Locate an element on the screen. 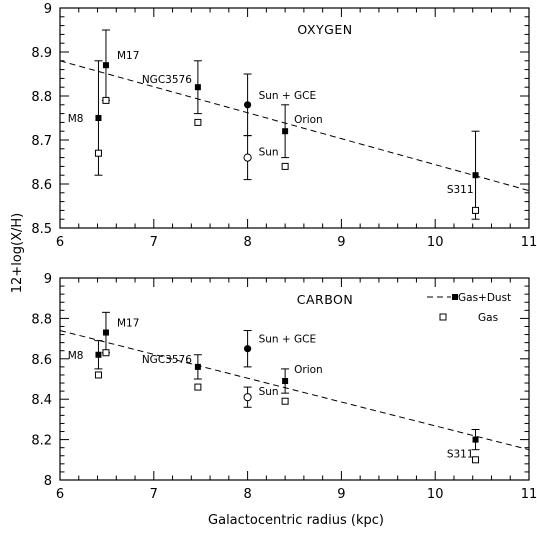  x-axis-title: Galactocentric radius (kpc) is located at coordinates (296, 520).